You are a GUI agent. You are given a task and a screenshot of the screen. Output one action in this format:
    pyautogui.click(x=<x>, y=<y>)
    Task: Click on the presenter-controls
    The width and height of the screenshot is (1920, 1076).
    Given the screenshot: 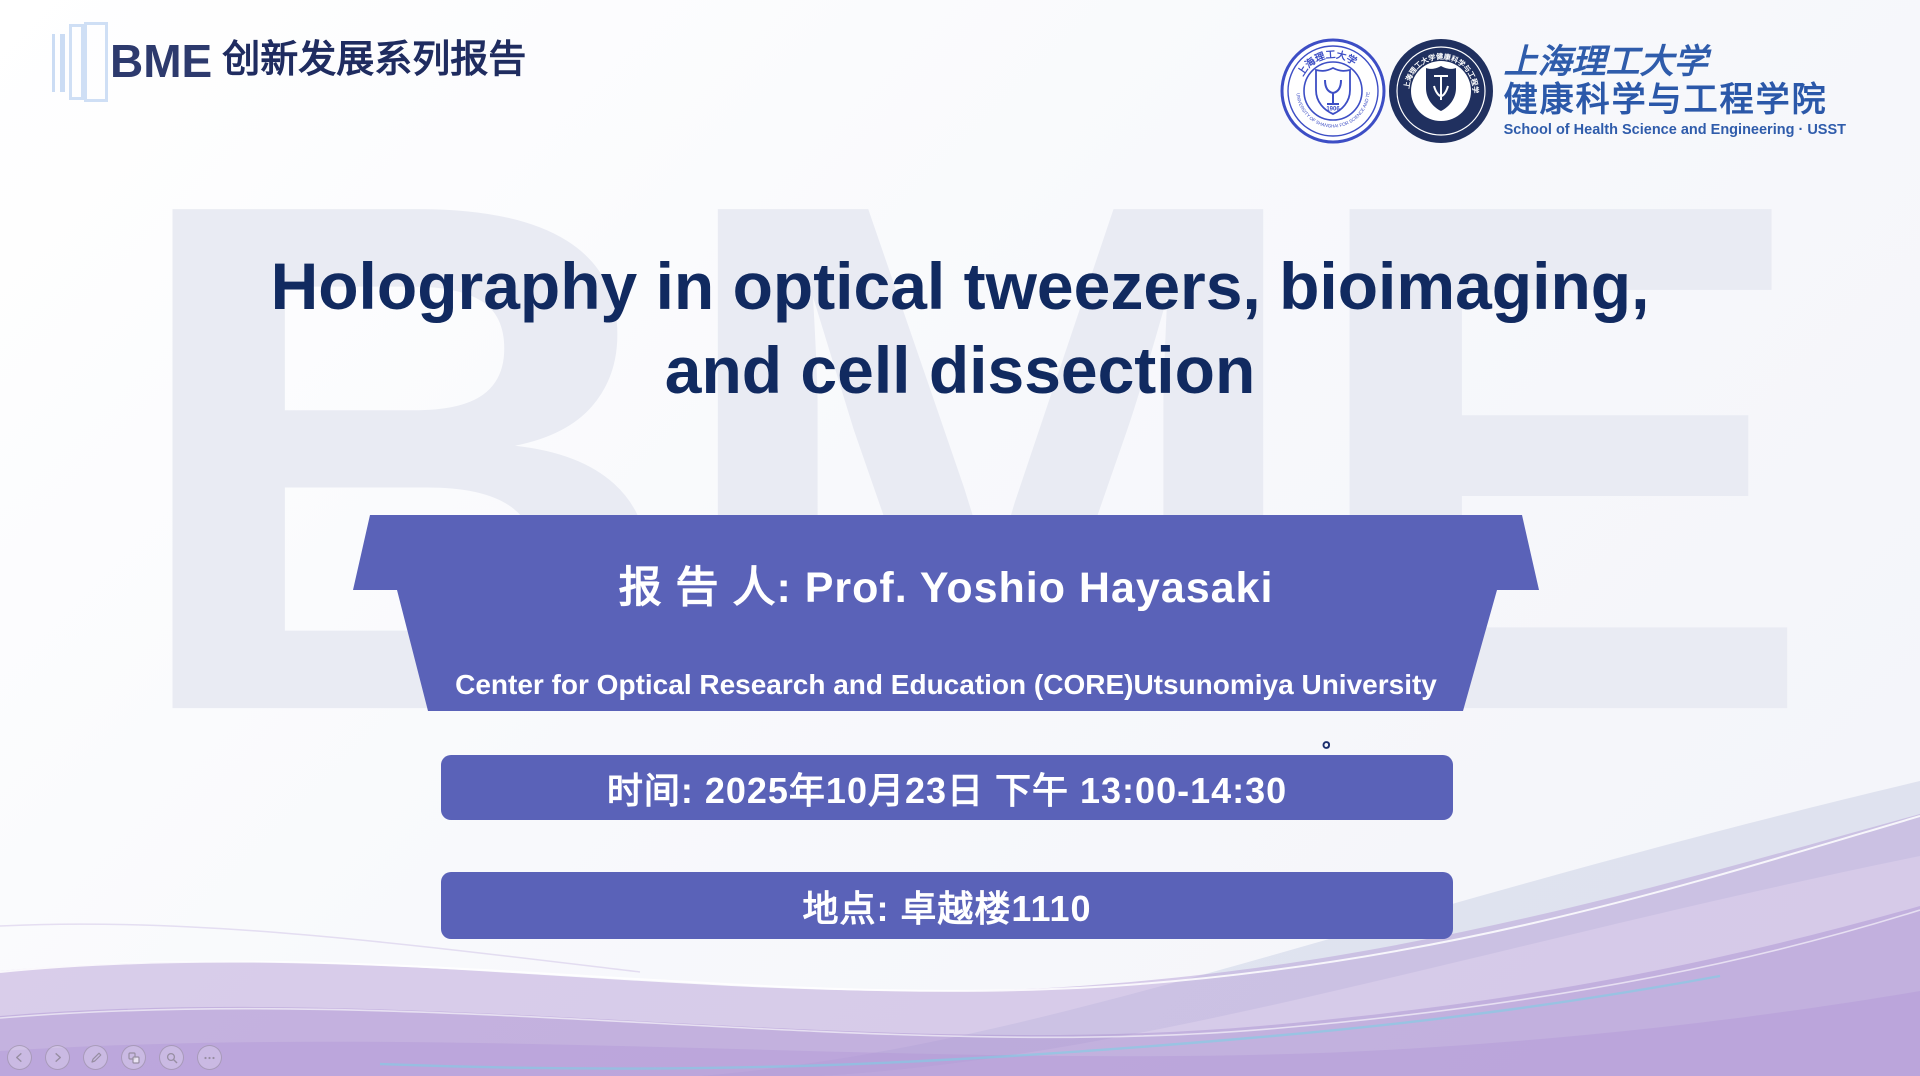 What is the action you would take?
    pyautogui.click(x=121, y=1057)
    